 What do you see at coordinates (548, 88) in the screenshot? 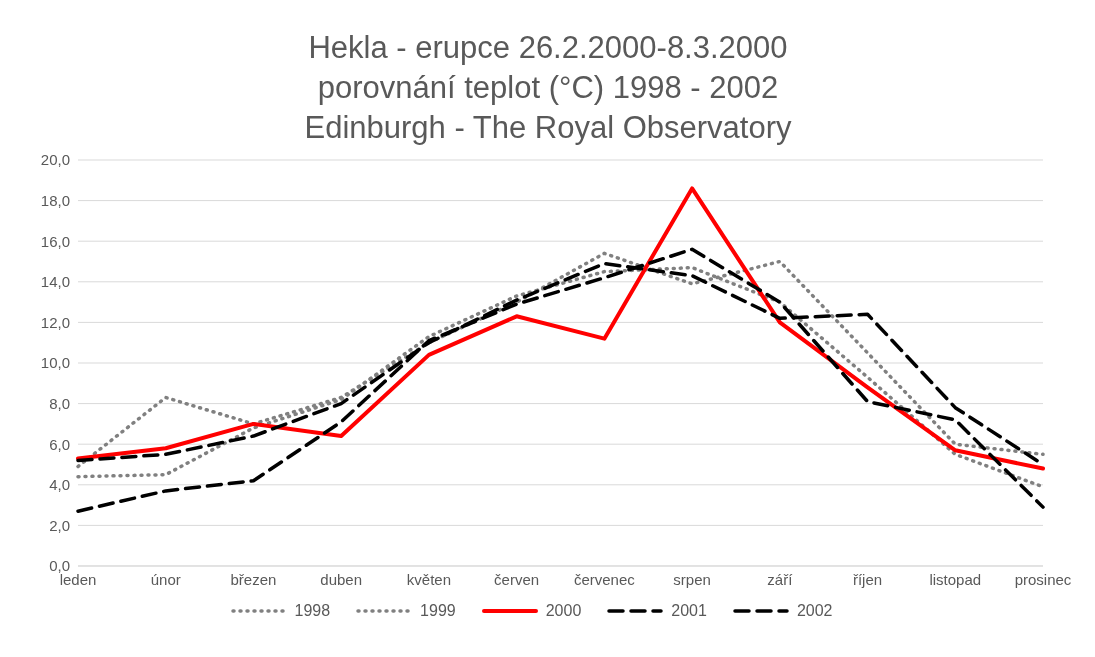
I see `chart-title: Hekla - erupce 26.2.2000-8.3.2000 porovnání teplot (°C) 1998 - 2002 Edinburgh - The Royal Observatory` at bounding box center [548, 88].